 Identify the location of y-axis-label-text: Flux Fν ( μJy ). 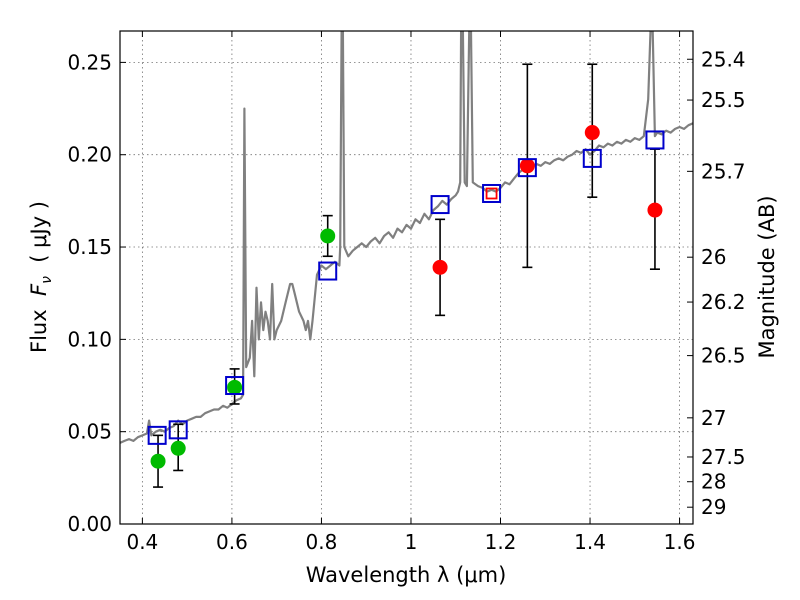
(41, 277).